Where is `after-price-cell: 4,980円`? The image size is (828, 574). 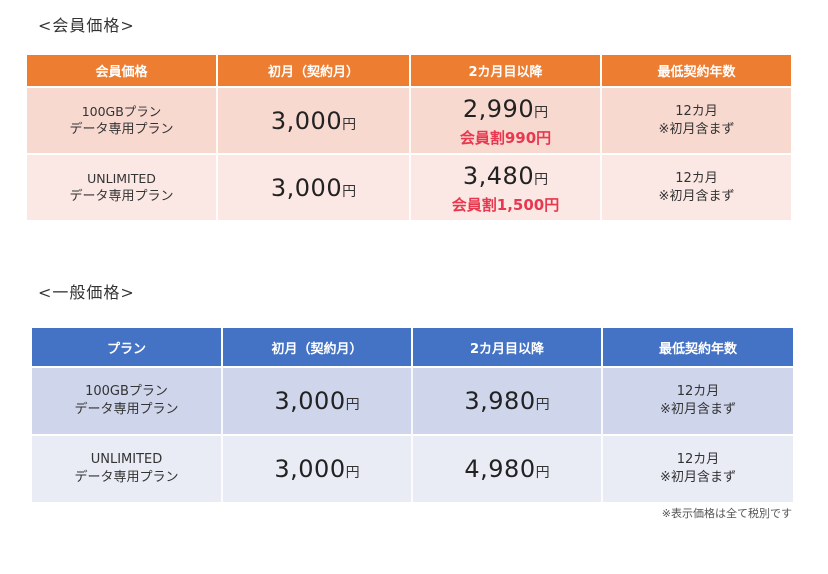
after-price-cell: 4,980円 is located at coordinates (507, 468).